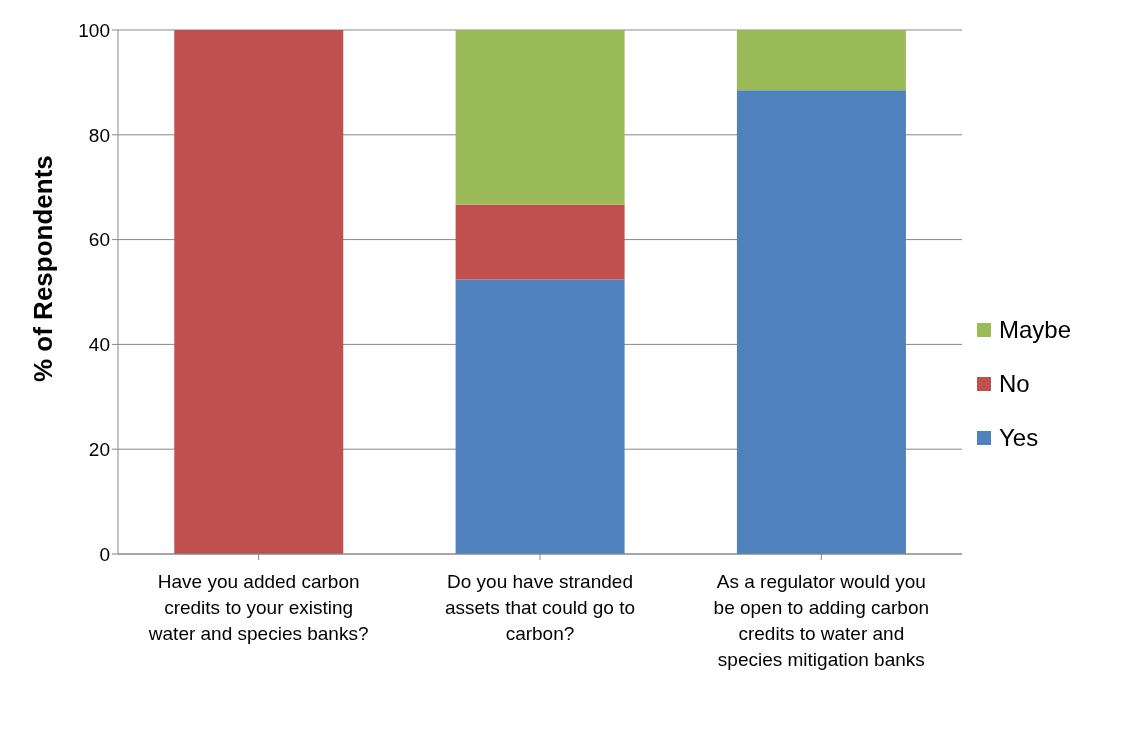 Image resolution: width=1135 pixels, height=742 pixels. I want to click on x-tick-label: As a regulator would you be open to adding carbon credits to water and species mitigation banks, so click(821, 620).